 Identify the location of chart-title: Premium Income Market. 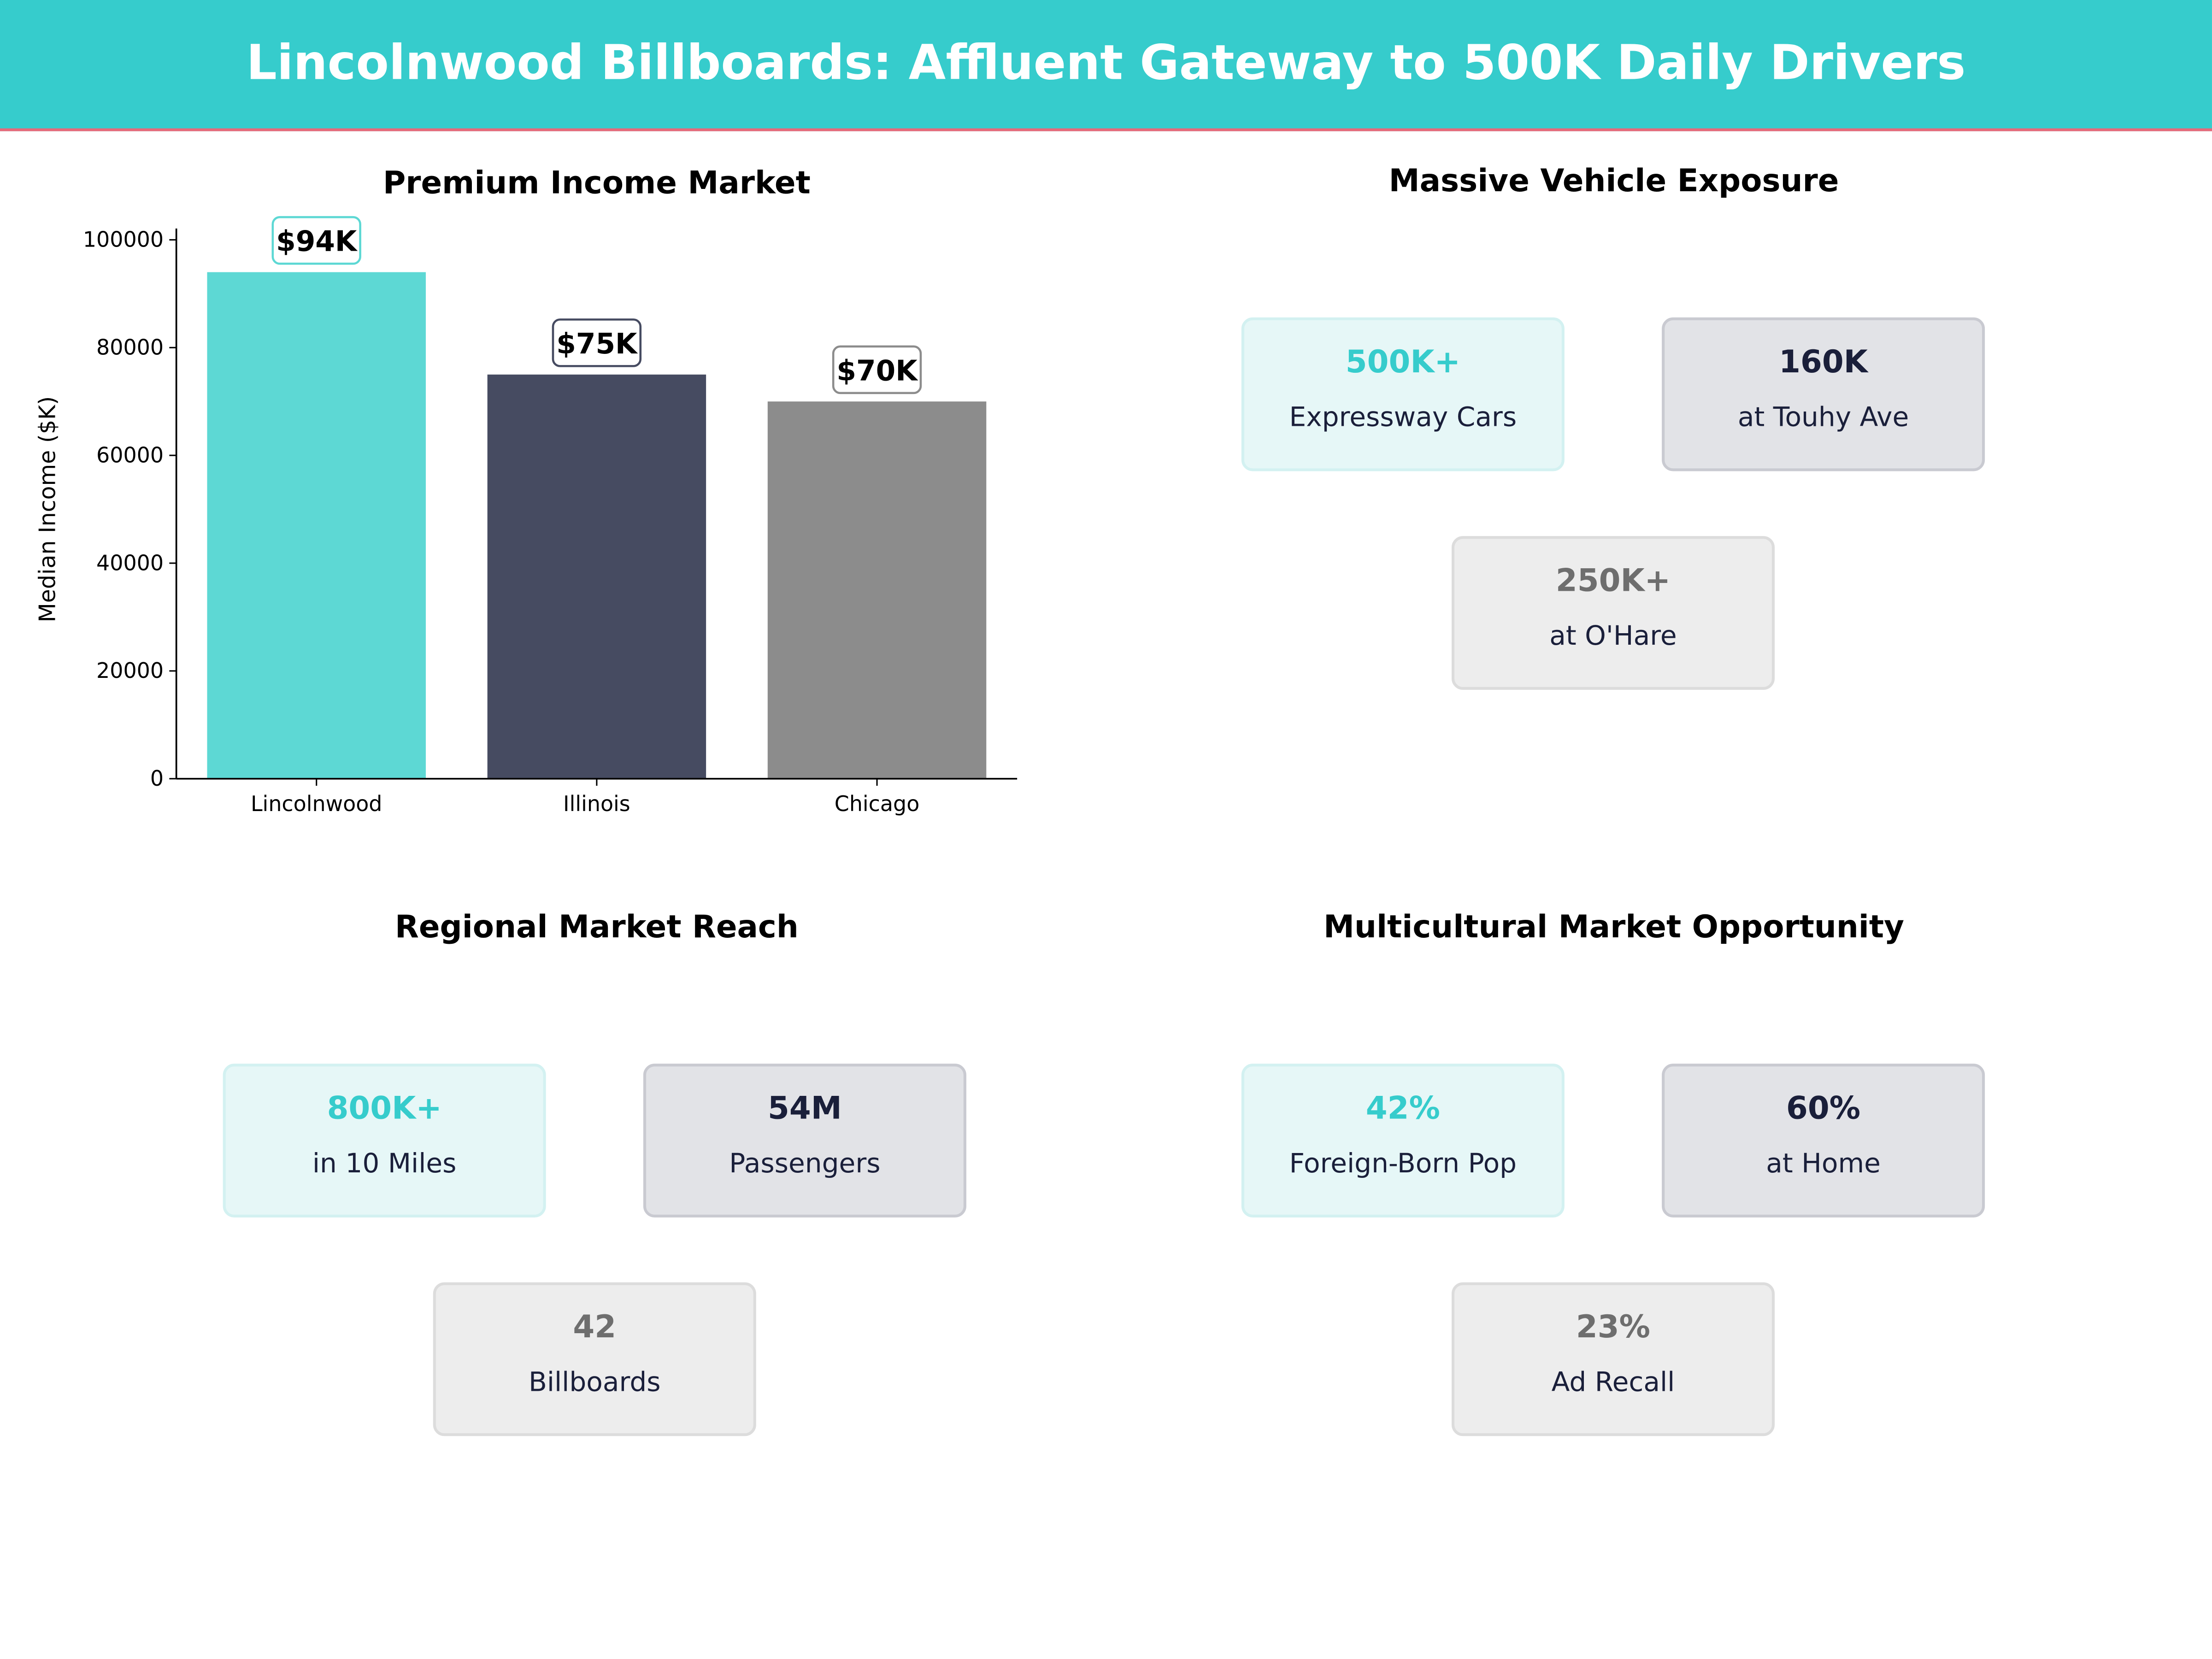
(597, 182).